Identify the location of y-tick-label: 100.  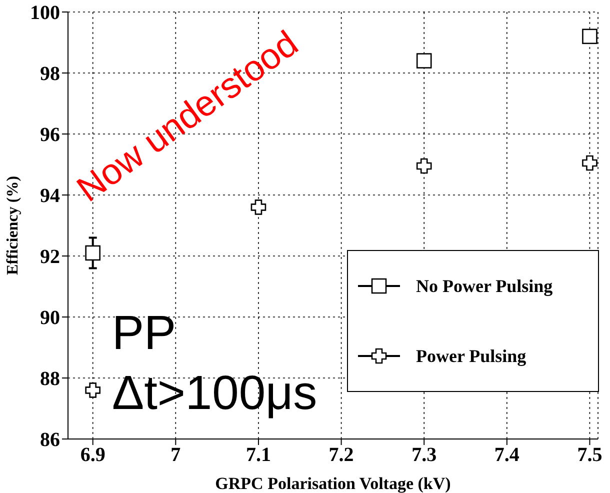
(45, 13).